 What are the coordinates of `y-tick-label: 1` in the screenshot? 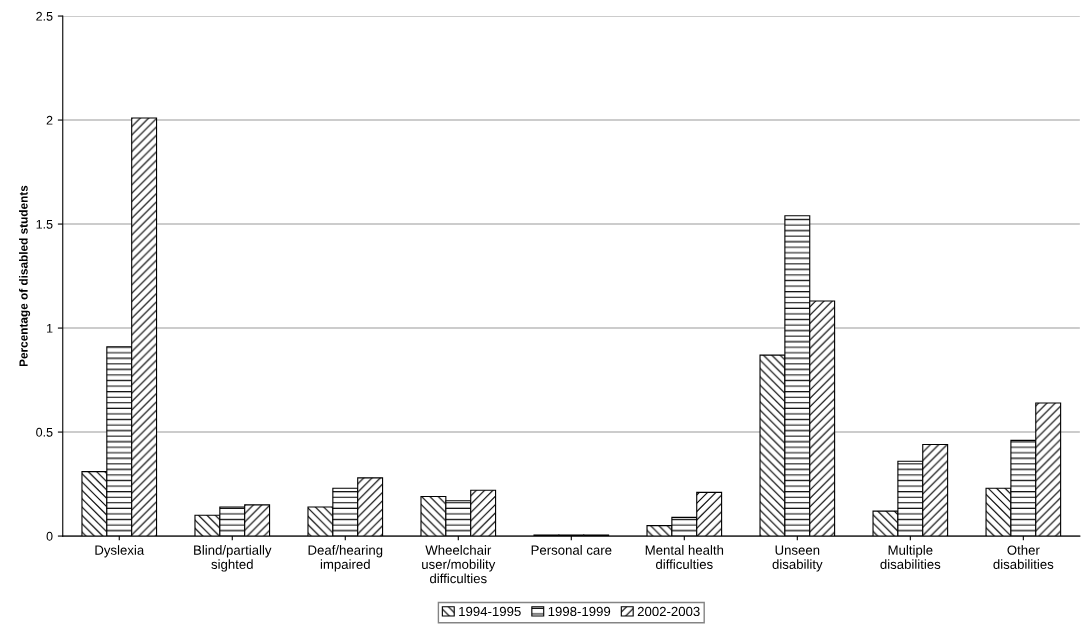 It's located at (50, 328).